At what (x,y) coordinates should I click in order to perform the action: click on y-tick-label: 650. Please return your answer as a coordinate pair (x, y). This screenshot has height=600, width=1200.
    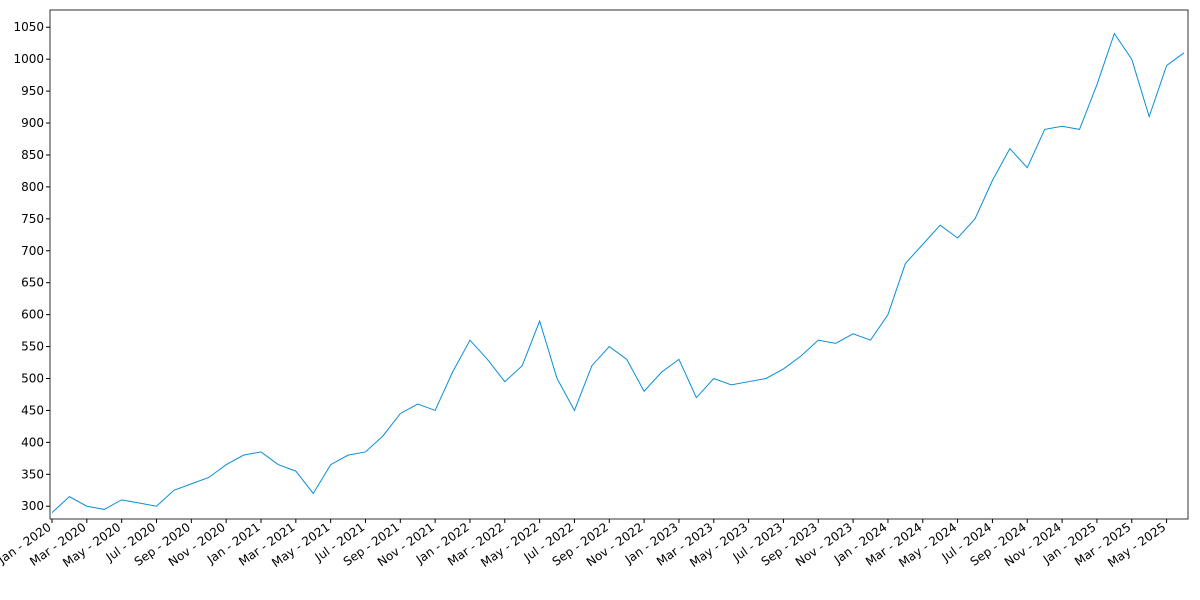
    Looking at the image, I should click on (32, 283).